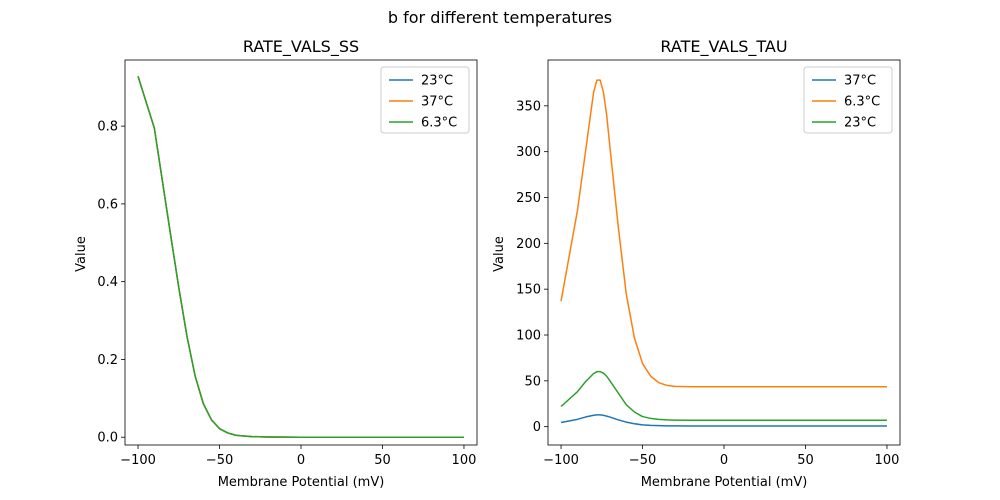 This screenshot has width=1000, height=500. Describe the element at coordinates (528, 336) in the screenshot. I see `y-tick-label: 100` at that location.